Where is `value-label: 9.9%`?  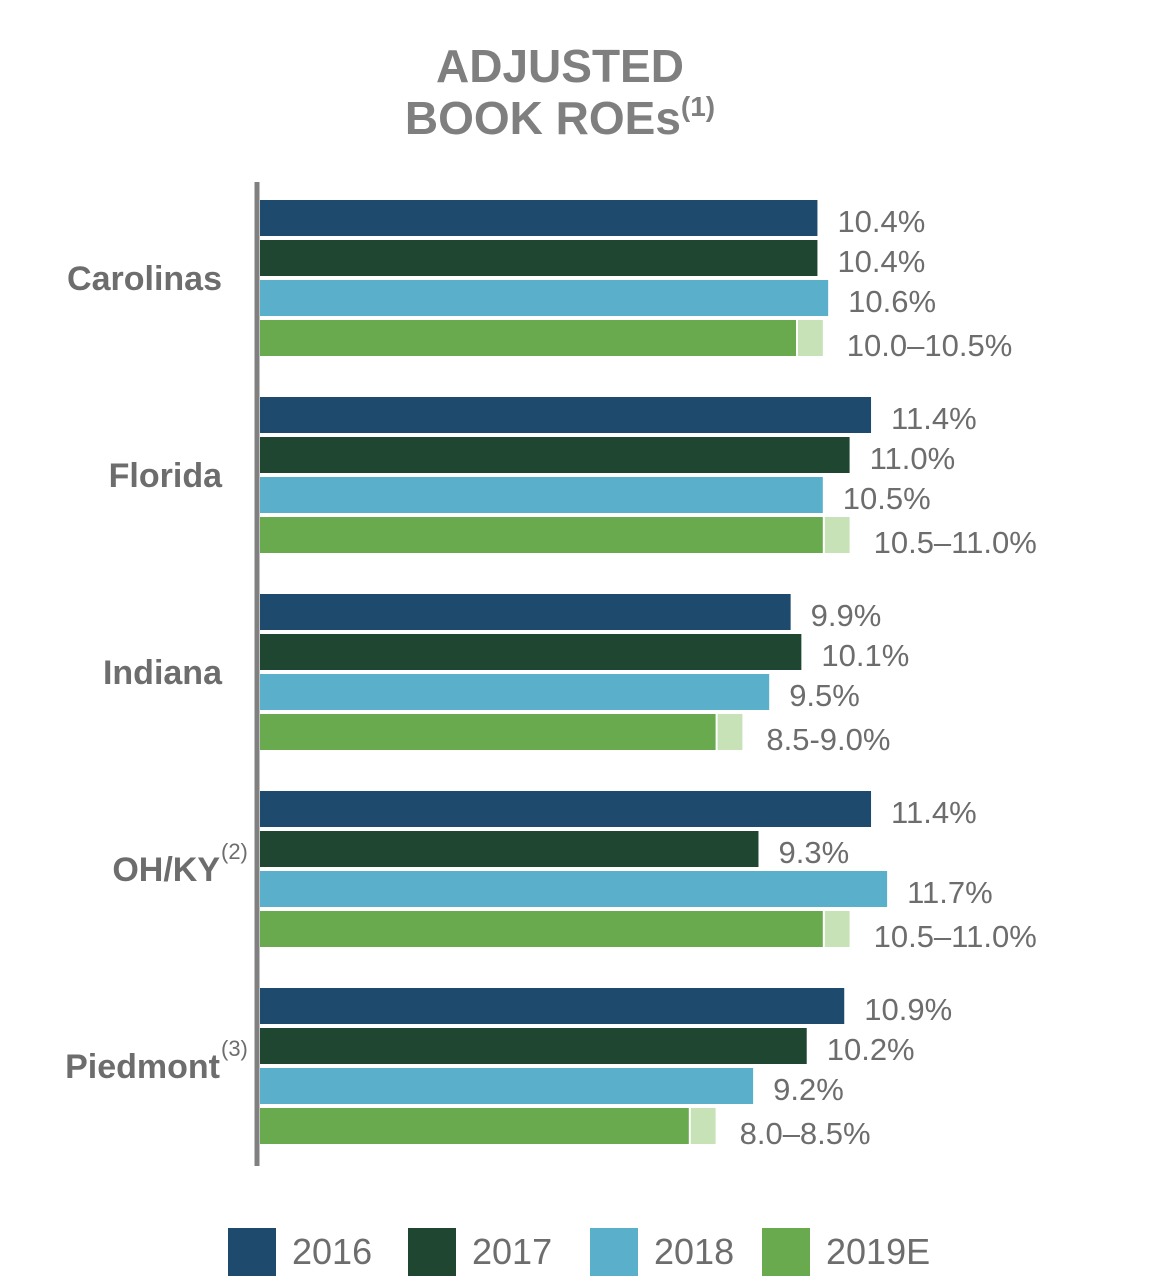
value-label: 9.9% is located at coordinates (846, 615).